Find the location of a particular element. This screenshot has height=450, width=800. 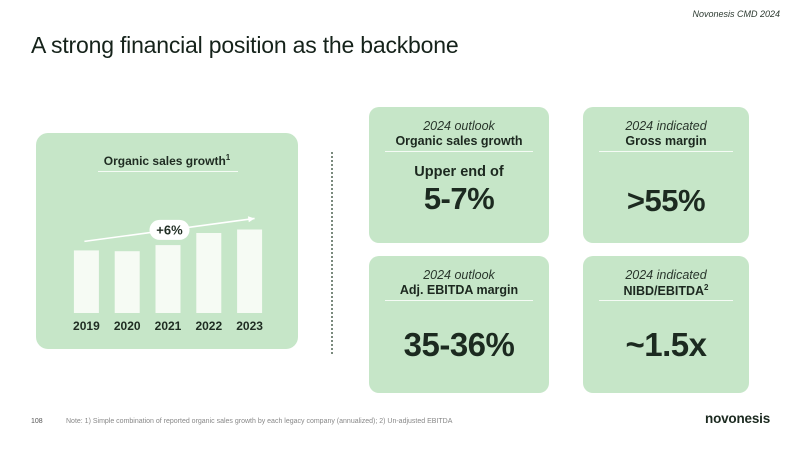

kpi-value: 35-36% is located at coordinates (459, 344).